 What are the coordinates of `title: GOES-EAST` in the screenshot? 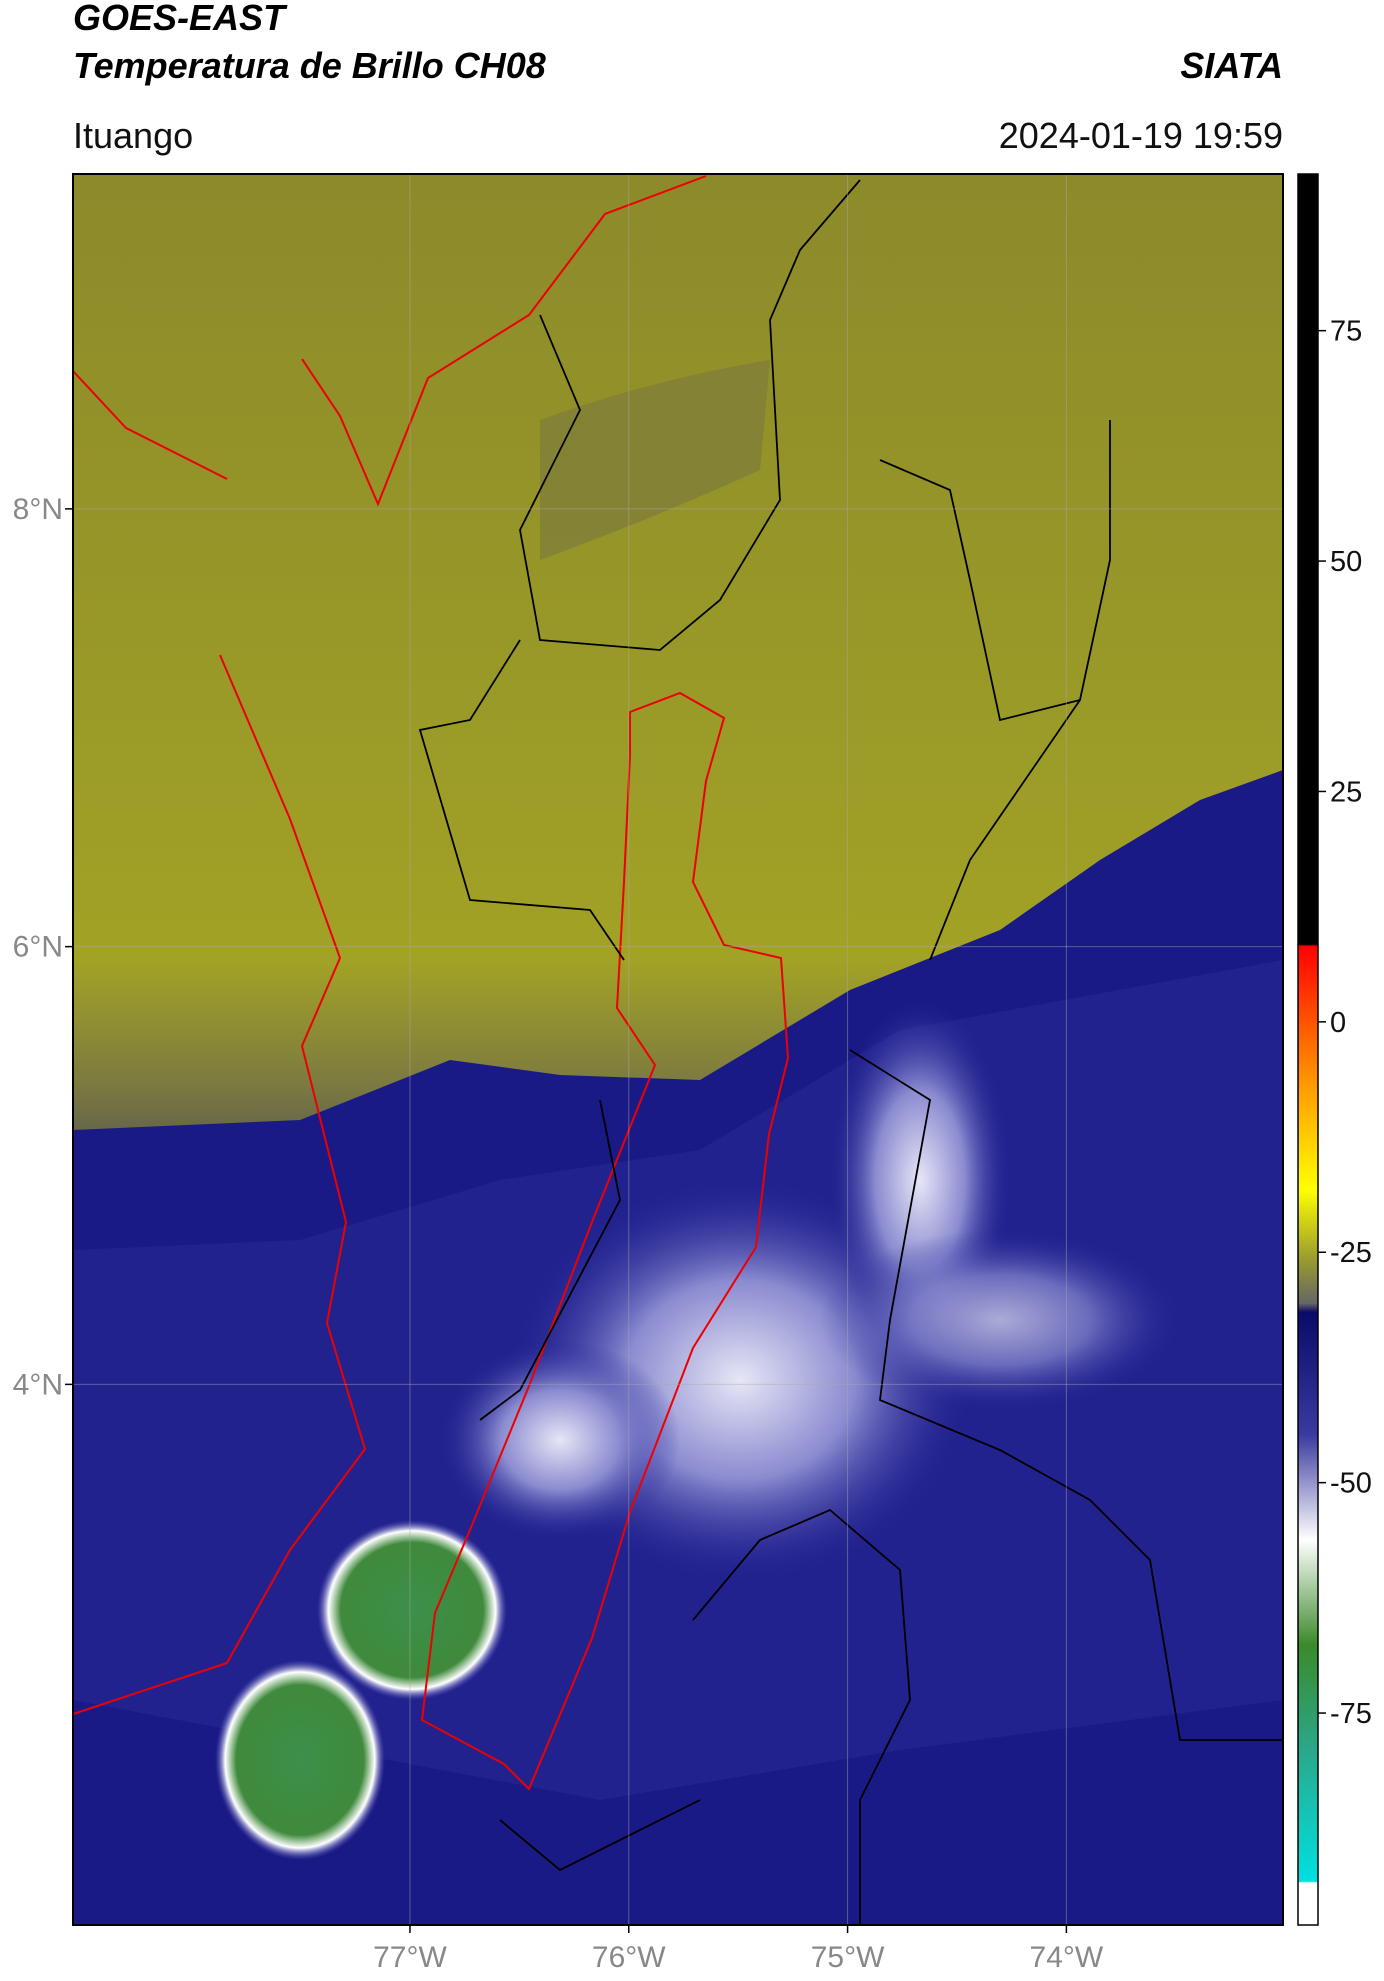 It's located at (180, 19).